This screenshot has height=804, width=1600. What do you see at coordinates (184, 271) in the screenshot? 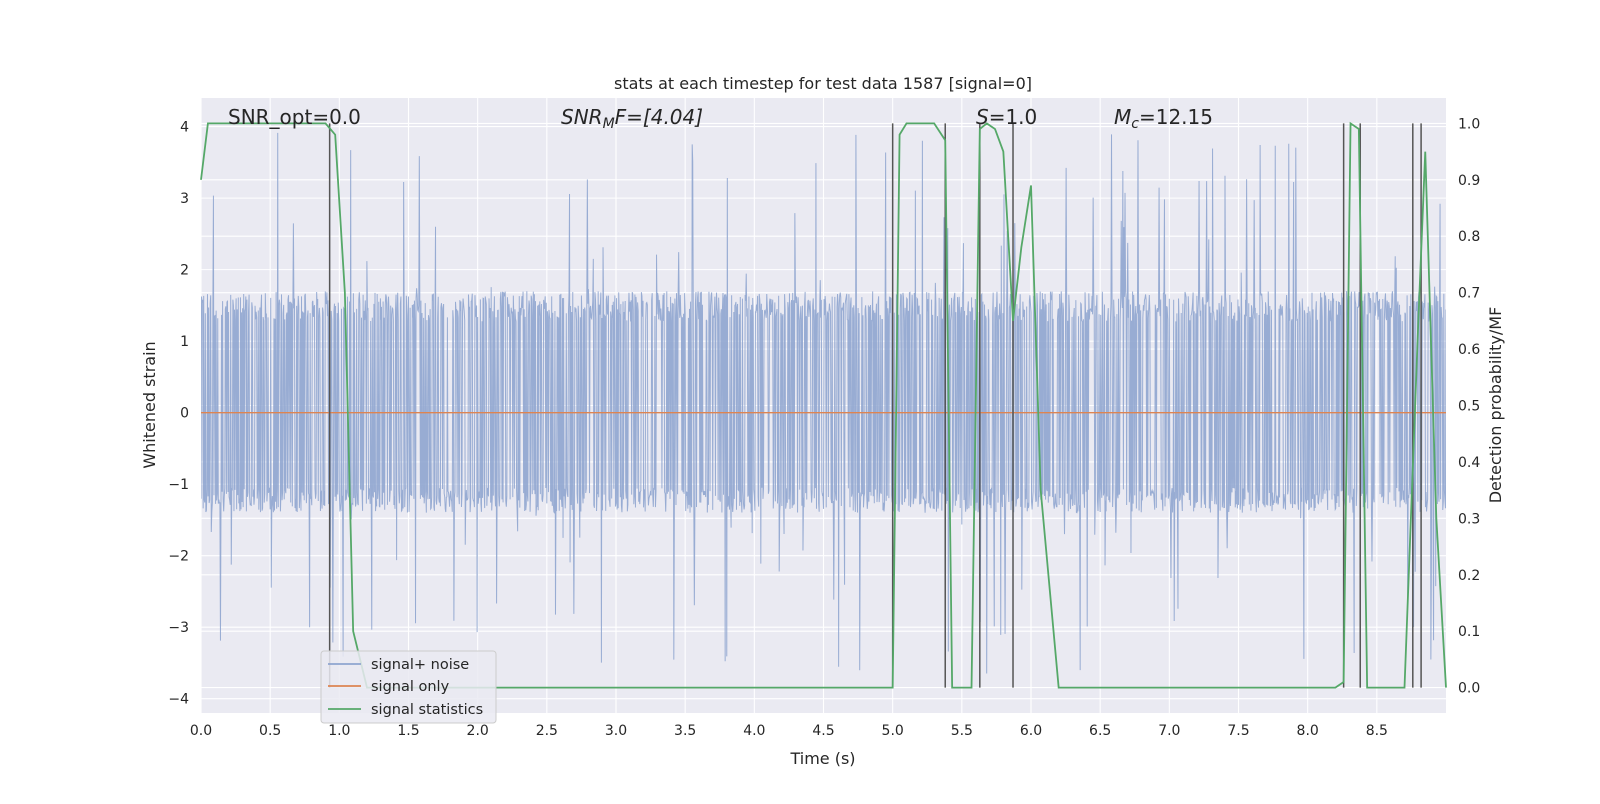
I see `y-left-tick-label-6: 2` at bounding box center [184, 271].